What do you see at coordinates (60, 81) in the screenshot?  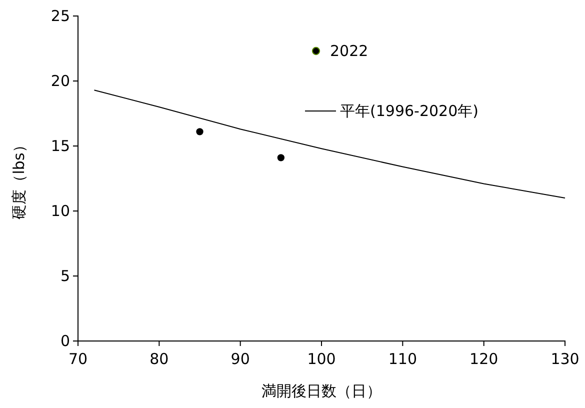 I see `y-tick-label: 20` at bounding box center [60, 81].